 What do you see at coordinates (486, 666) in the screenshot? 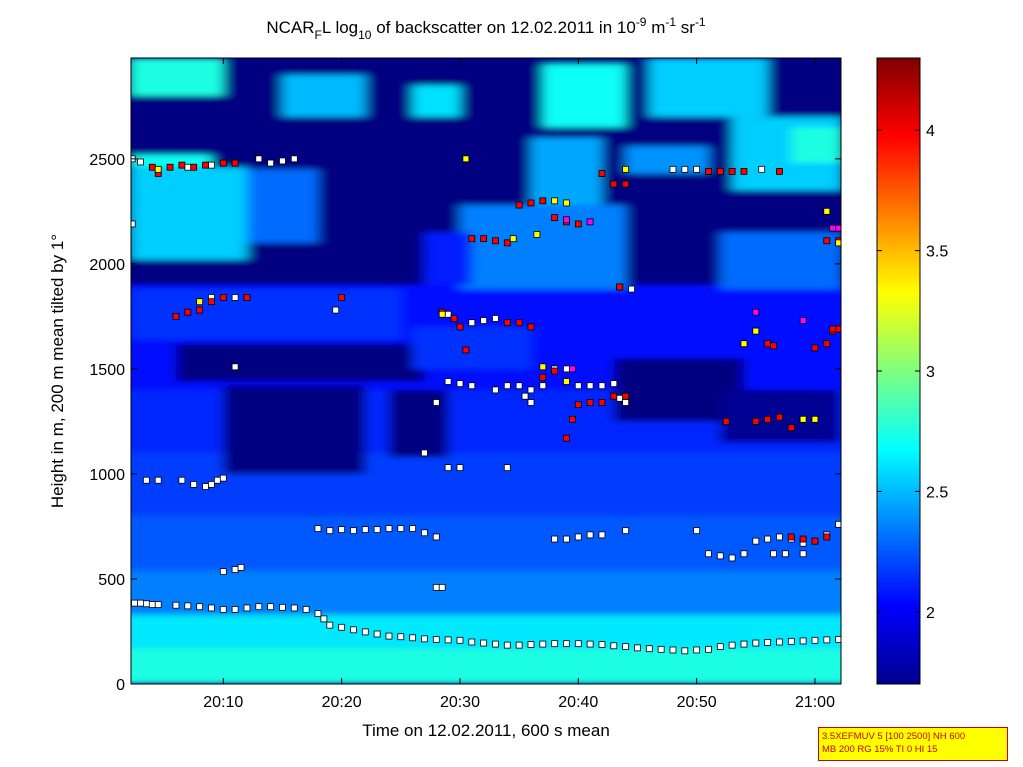
I see `field-layer` at bounding box center [486, 666].